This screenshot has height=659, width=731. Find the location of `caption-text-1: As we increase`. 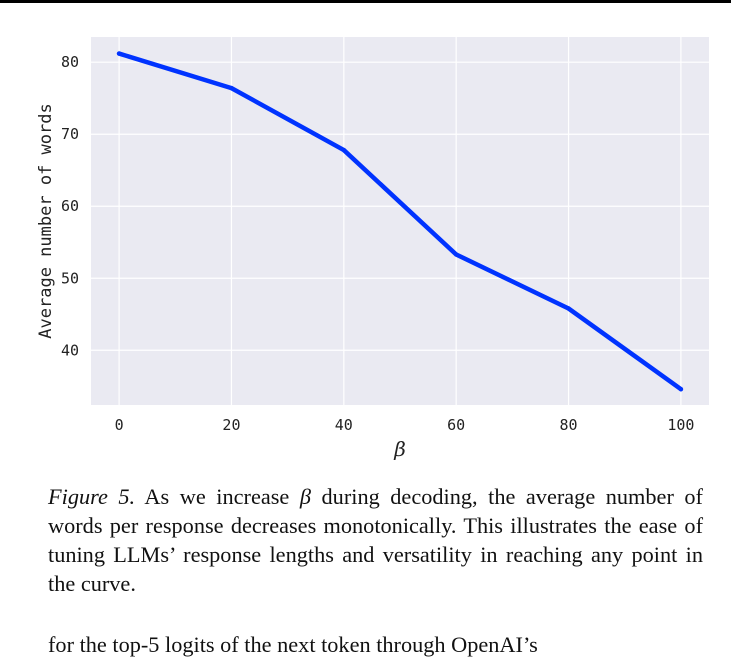

caption-text-1: As we increase is located at coordinates (217, 496).